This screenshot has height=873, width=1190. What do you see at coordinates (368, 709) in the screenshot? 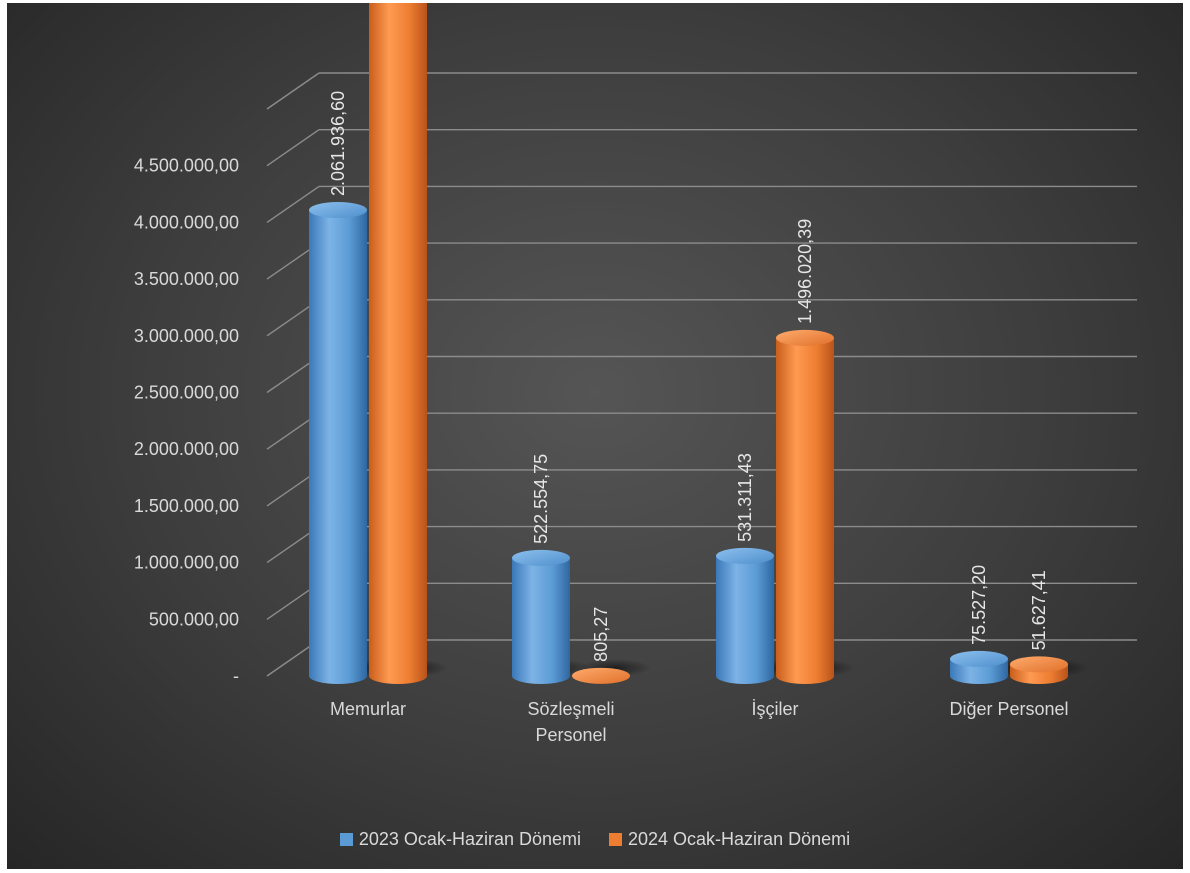
I see `x-category-label: Memurlar` at bounding box center [368, 709].